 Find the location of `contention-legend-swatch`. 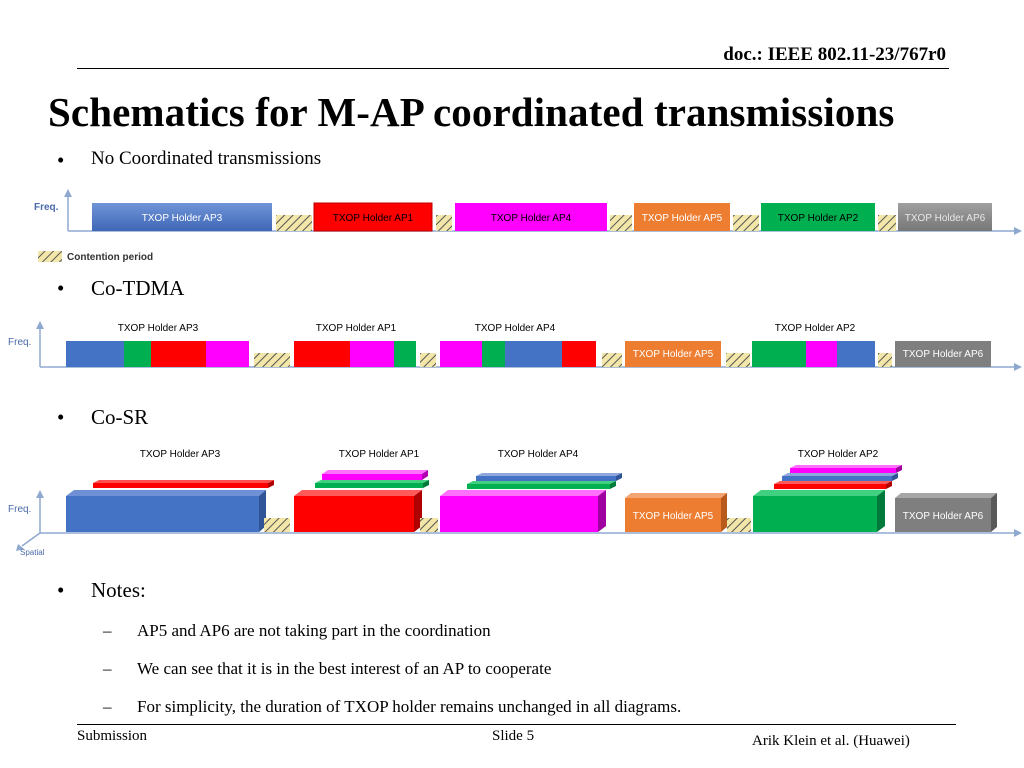

contention-legend-swatch is located at coordinates (50, 256).